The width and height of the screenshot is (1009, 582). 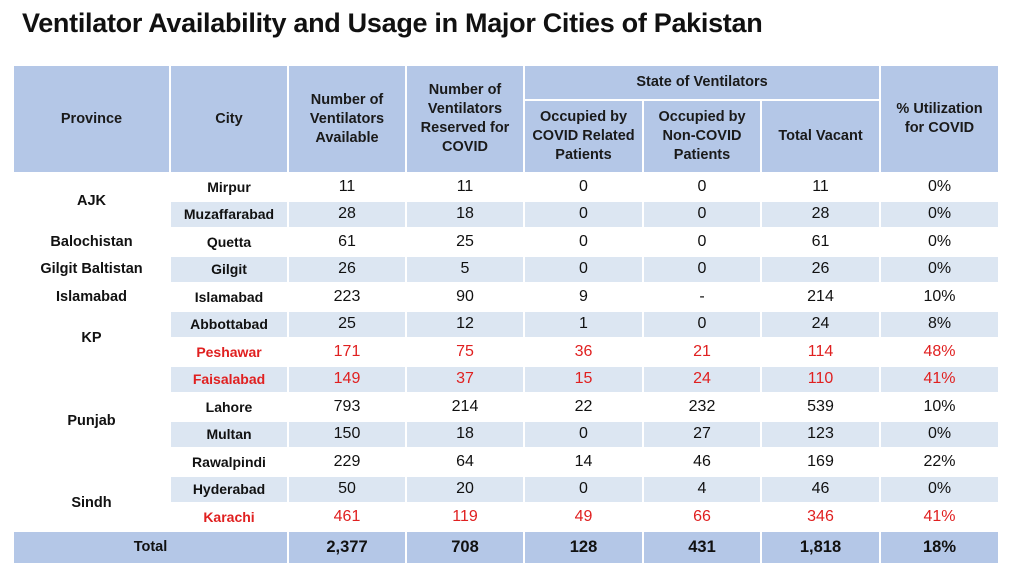 I want to click on city-cell: Muzaffarabad, so click(x=229, y=214).